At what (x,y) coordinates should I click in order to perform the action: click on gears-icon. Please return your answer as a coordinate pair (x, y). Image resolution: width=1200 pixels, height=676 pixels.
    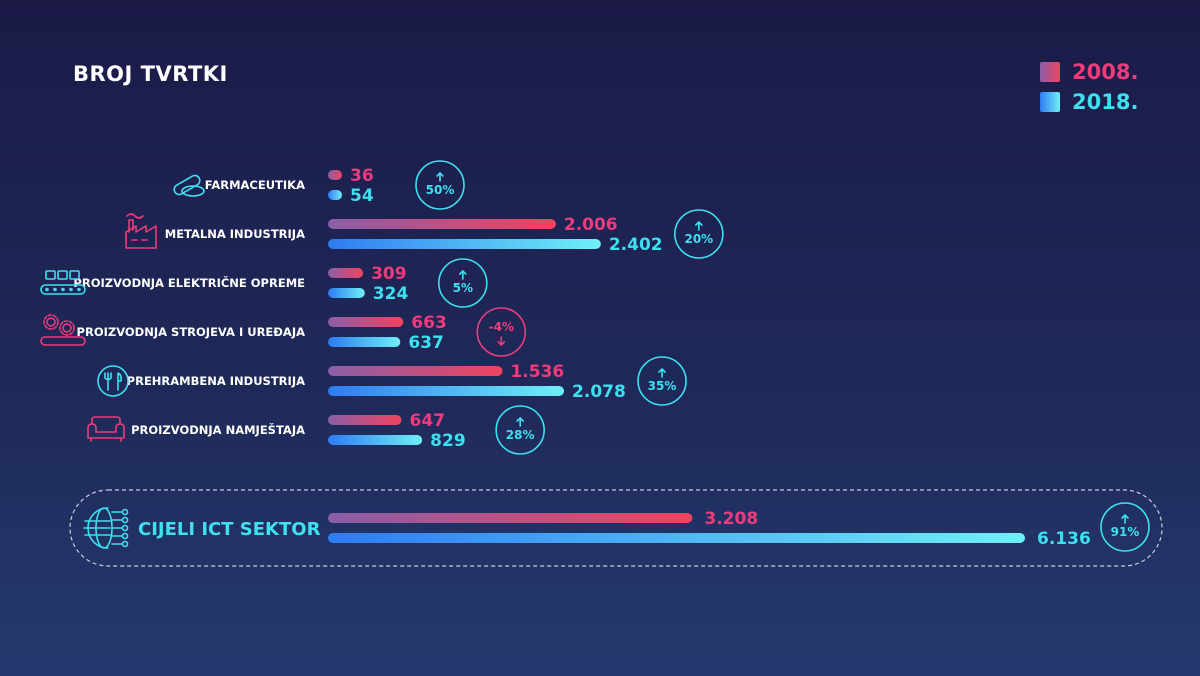
    Looking at the image, I should click on (63, 330).